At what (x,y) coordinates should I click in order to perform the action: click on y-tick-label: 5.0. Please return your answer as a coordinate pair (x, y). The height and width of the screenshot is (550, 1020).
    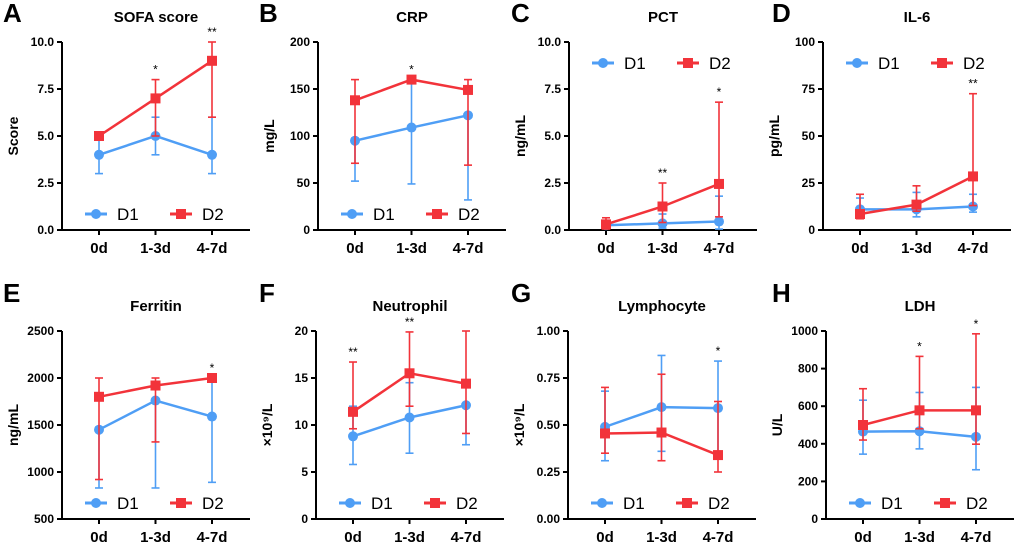
    Looking at the image, I should click on (45, 136).